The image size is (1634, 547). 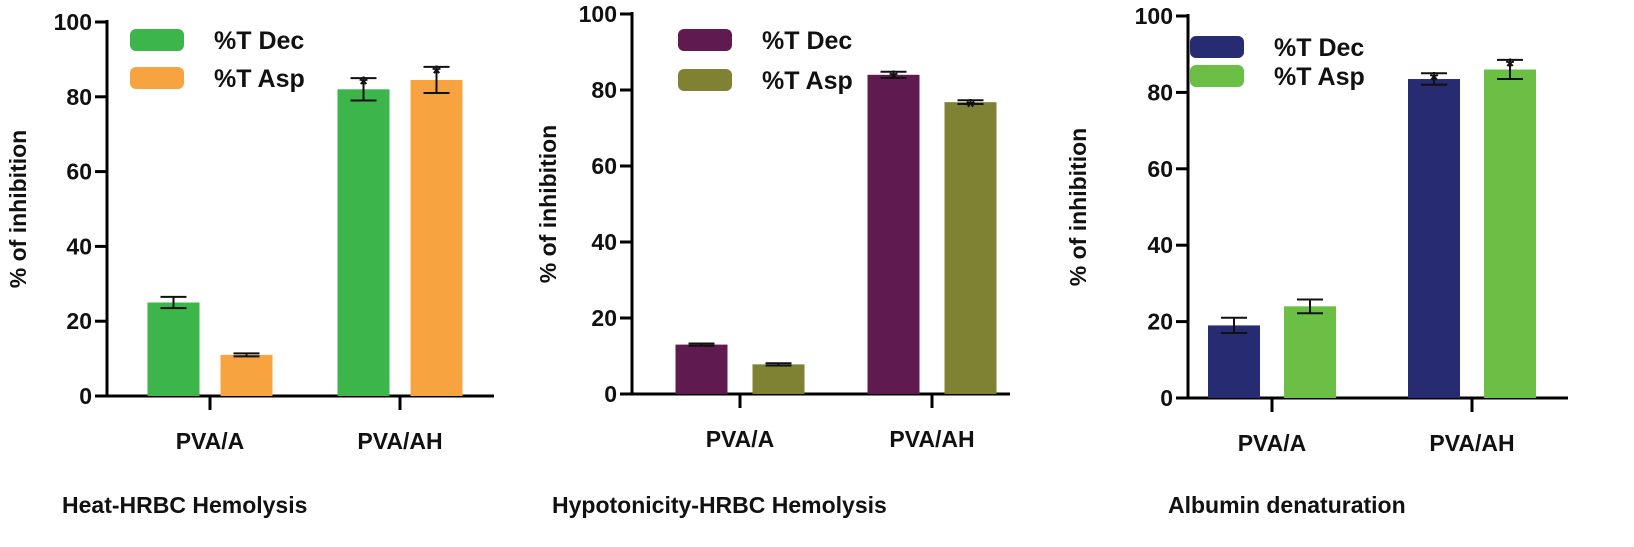 What do you see at coordinates (719, 505) in the screenshot?
I see `caption-hypotonicity-hrbc-hemolysis: Hypotonicity-HRBC Hemolysis` at bounding box center [719, 505].